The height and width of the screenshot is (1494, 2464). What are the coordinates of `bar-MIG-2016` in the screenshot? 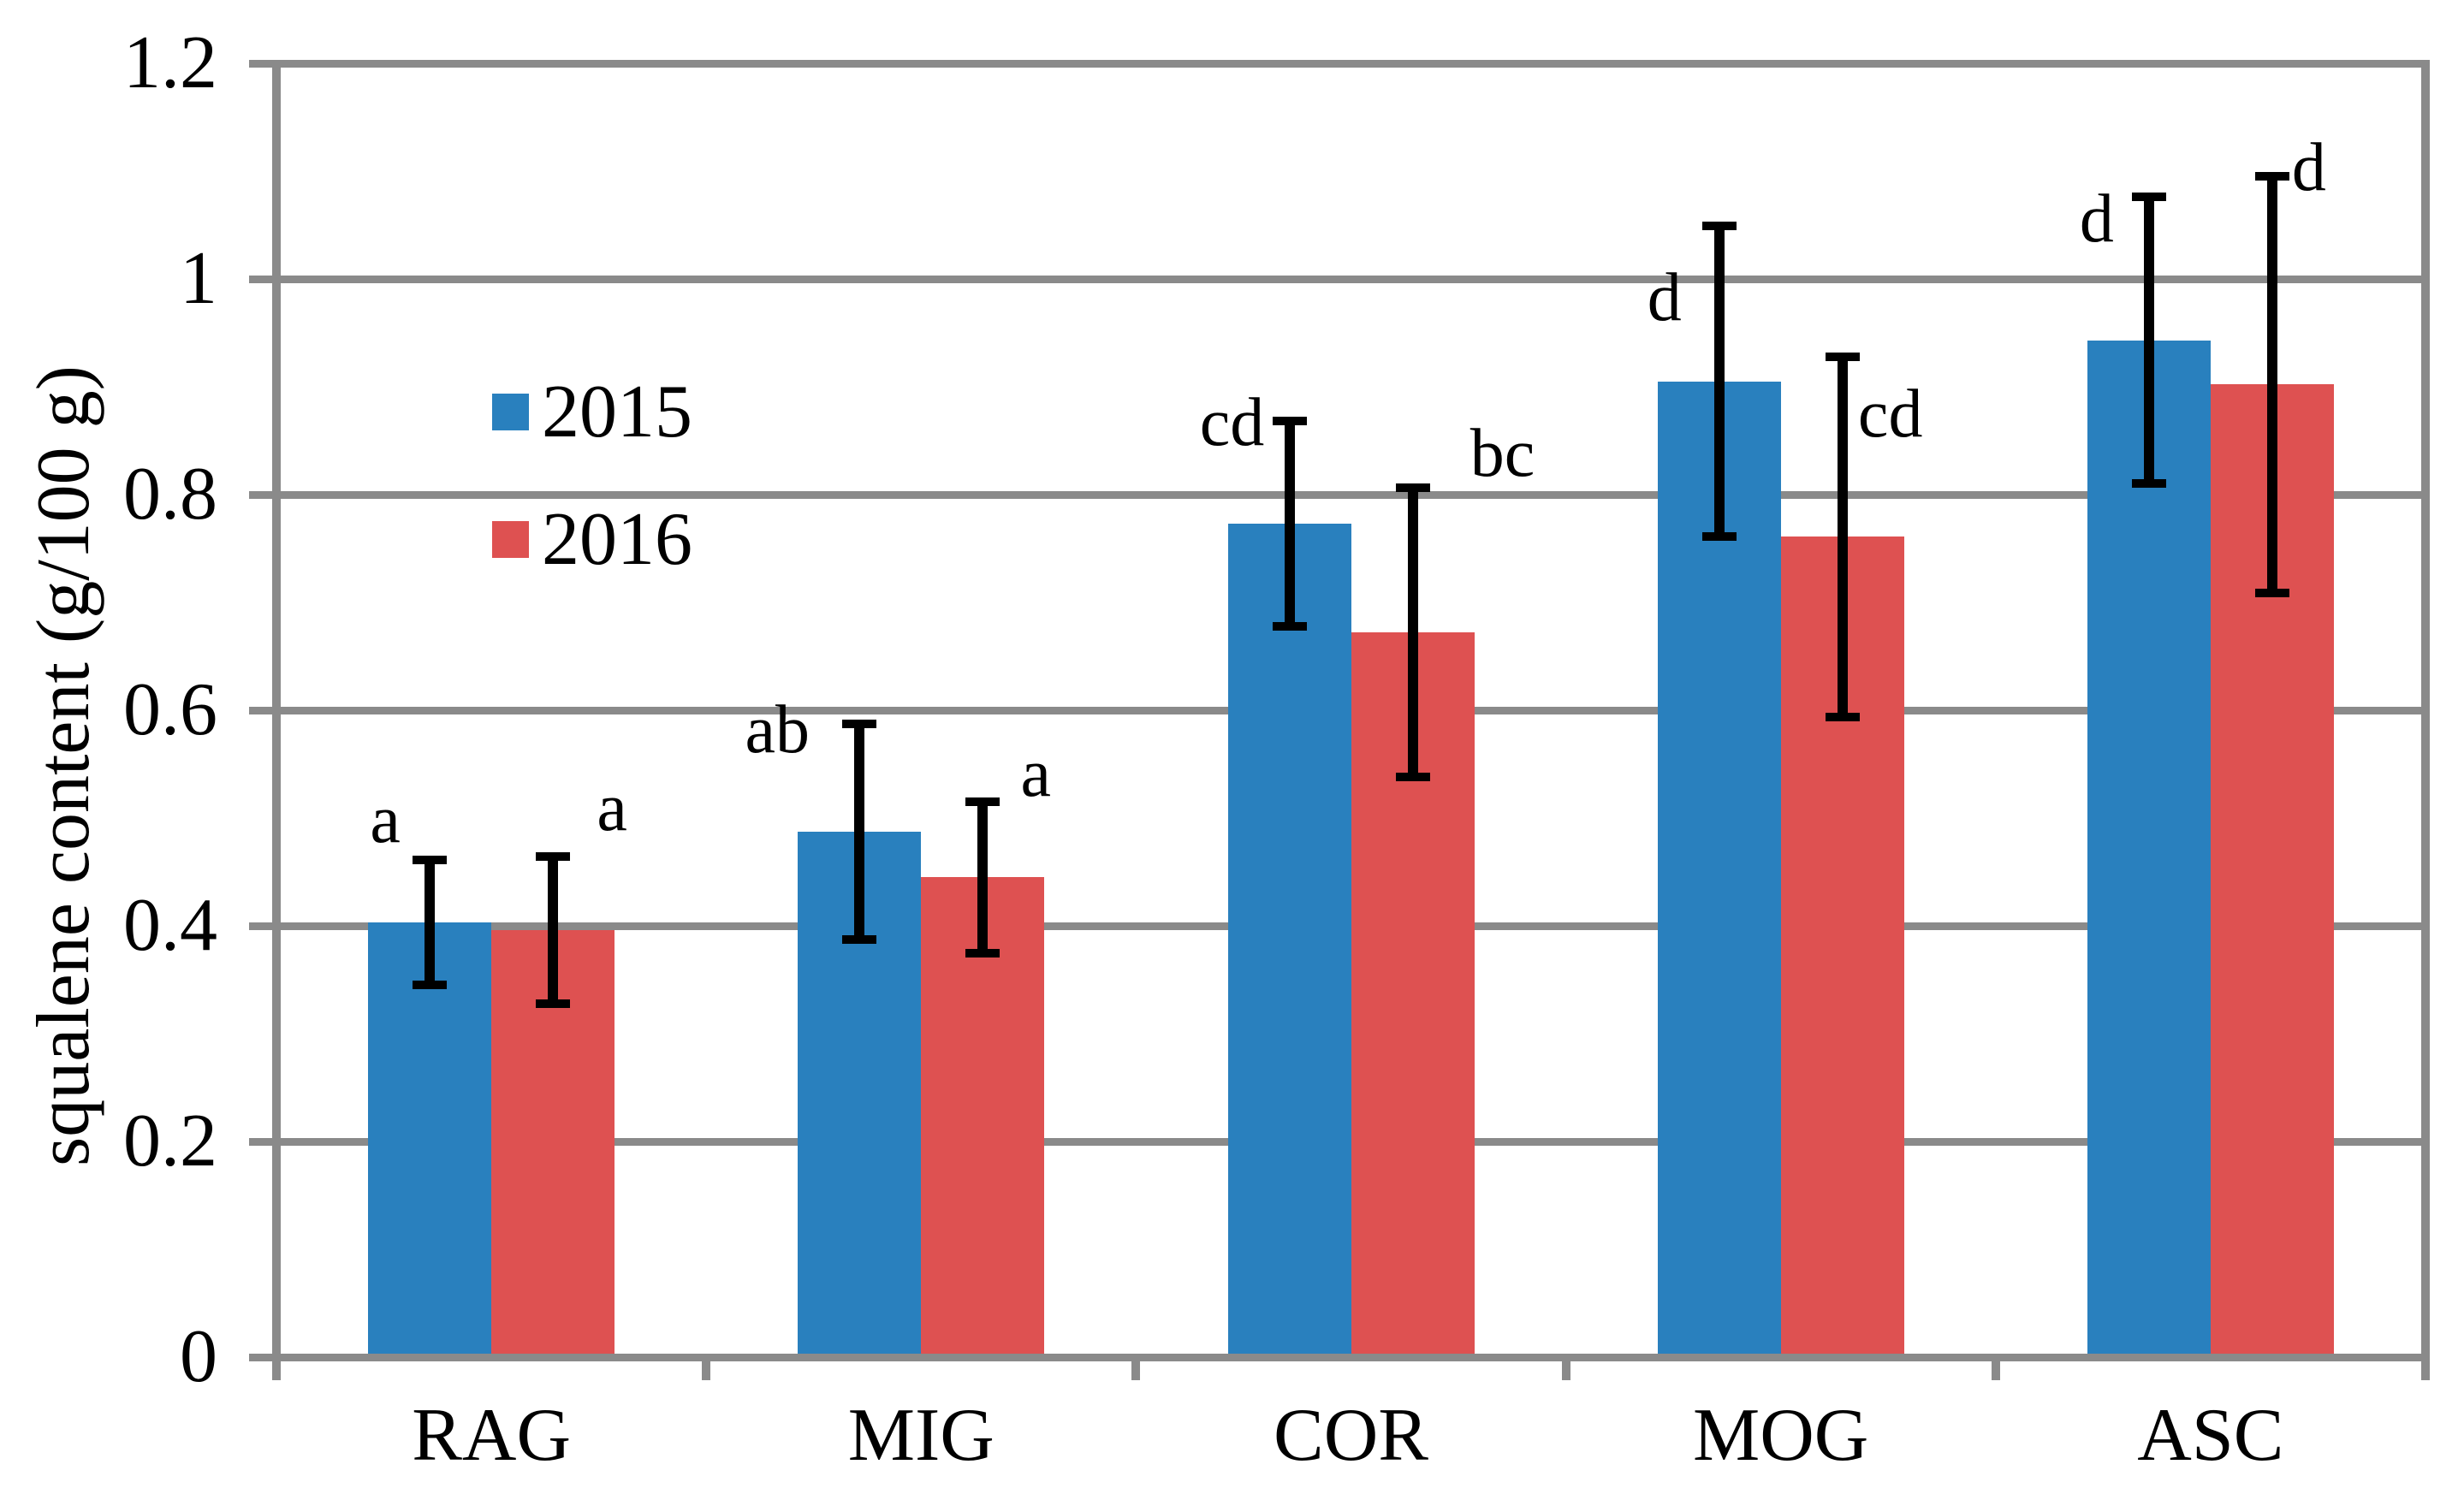 It's located at (983, 1117).